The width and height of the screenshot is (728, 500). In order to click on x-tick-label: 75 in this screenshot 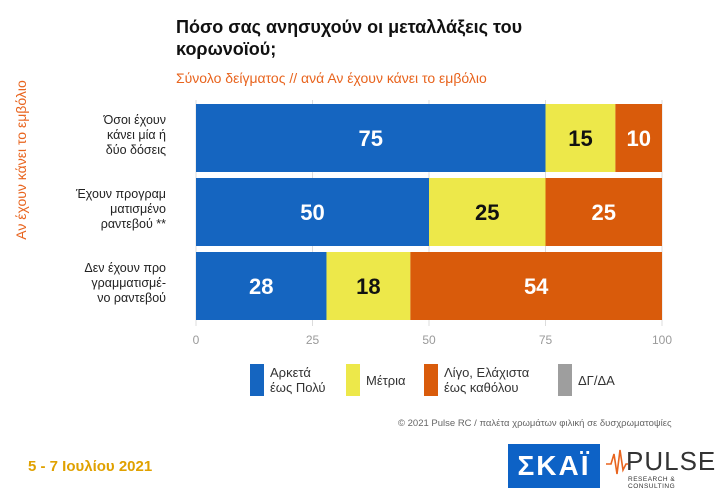, I will do `click(546, 340)`.